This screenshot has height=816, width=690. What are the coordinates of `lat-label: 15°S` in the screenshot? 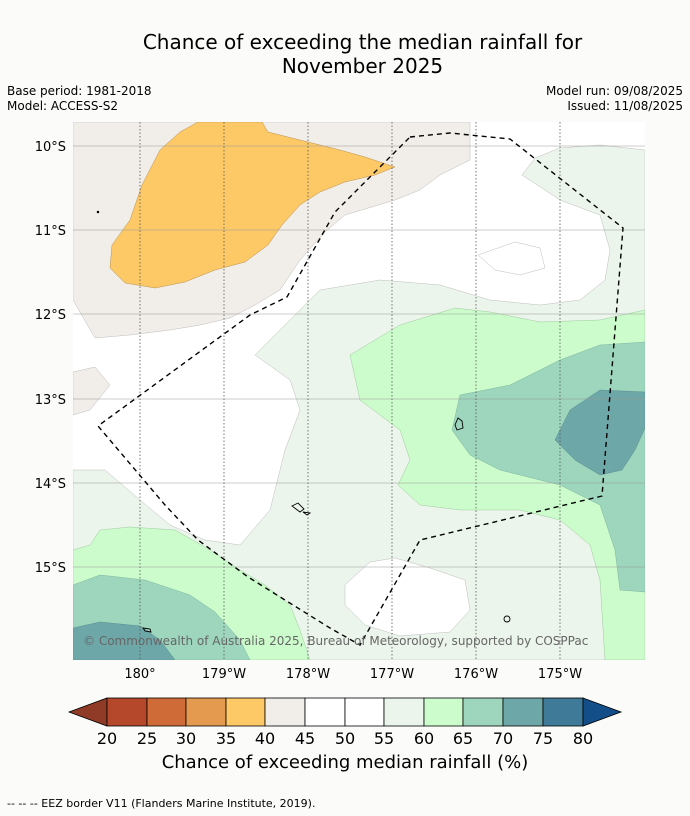 It's located at (50, 568).